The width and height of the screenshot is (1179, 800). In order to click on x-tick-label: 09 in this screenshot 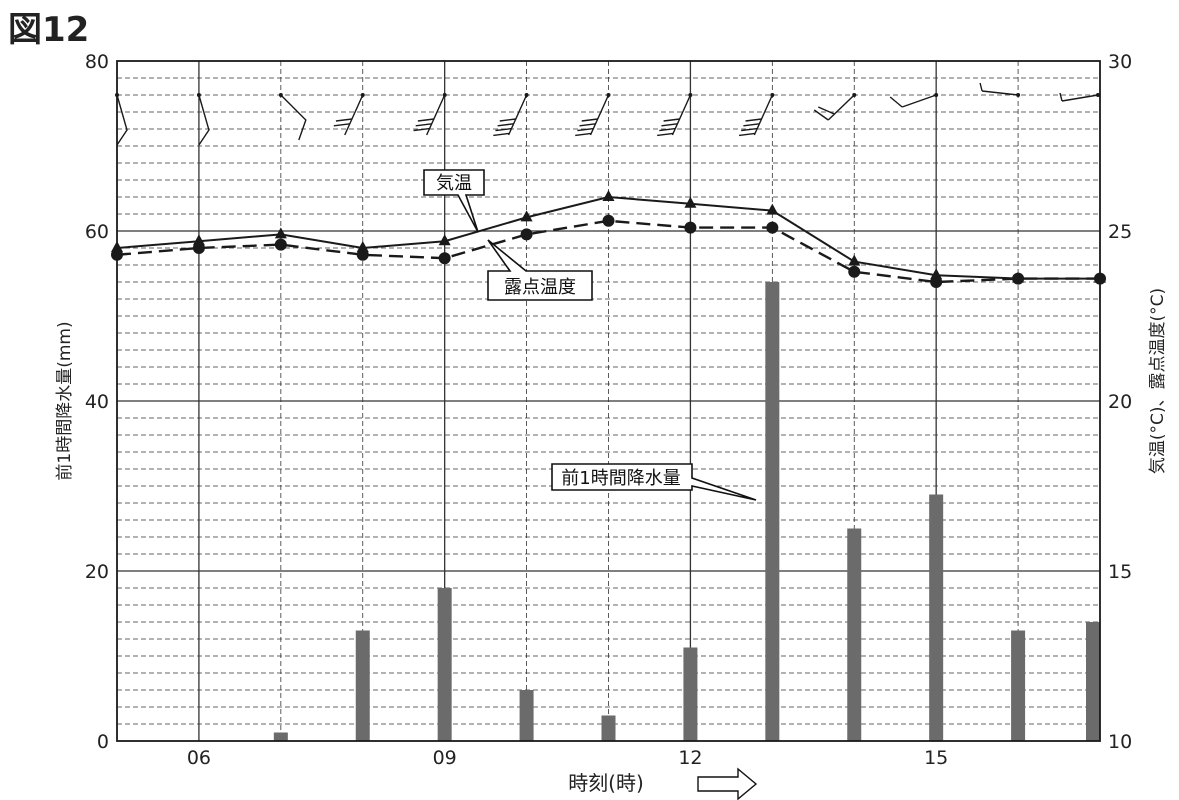, I will do `click(445, 758)`.